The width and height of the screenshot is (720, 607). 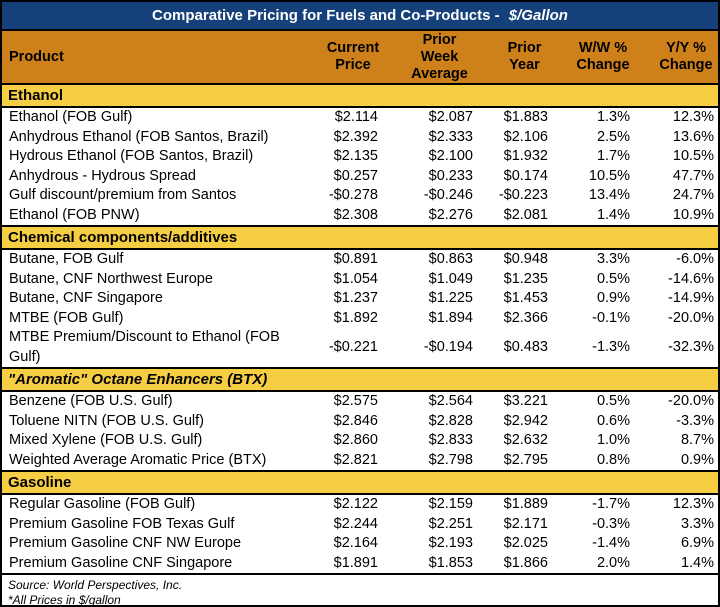 What do you see at coordinates (693, 136) in the screenshot?
I see `value-cell: 13.6%` at bounding box center [693, 136].